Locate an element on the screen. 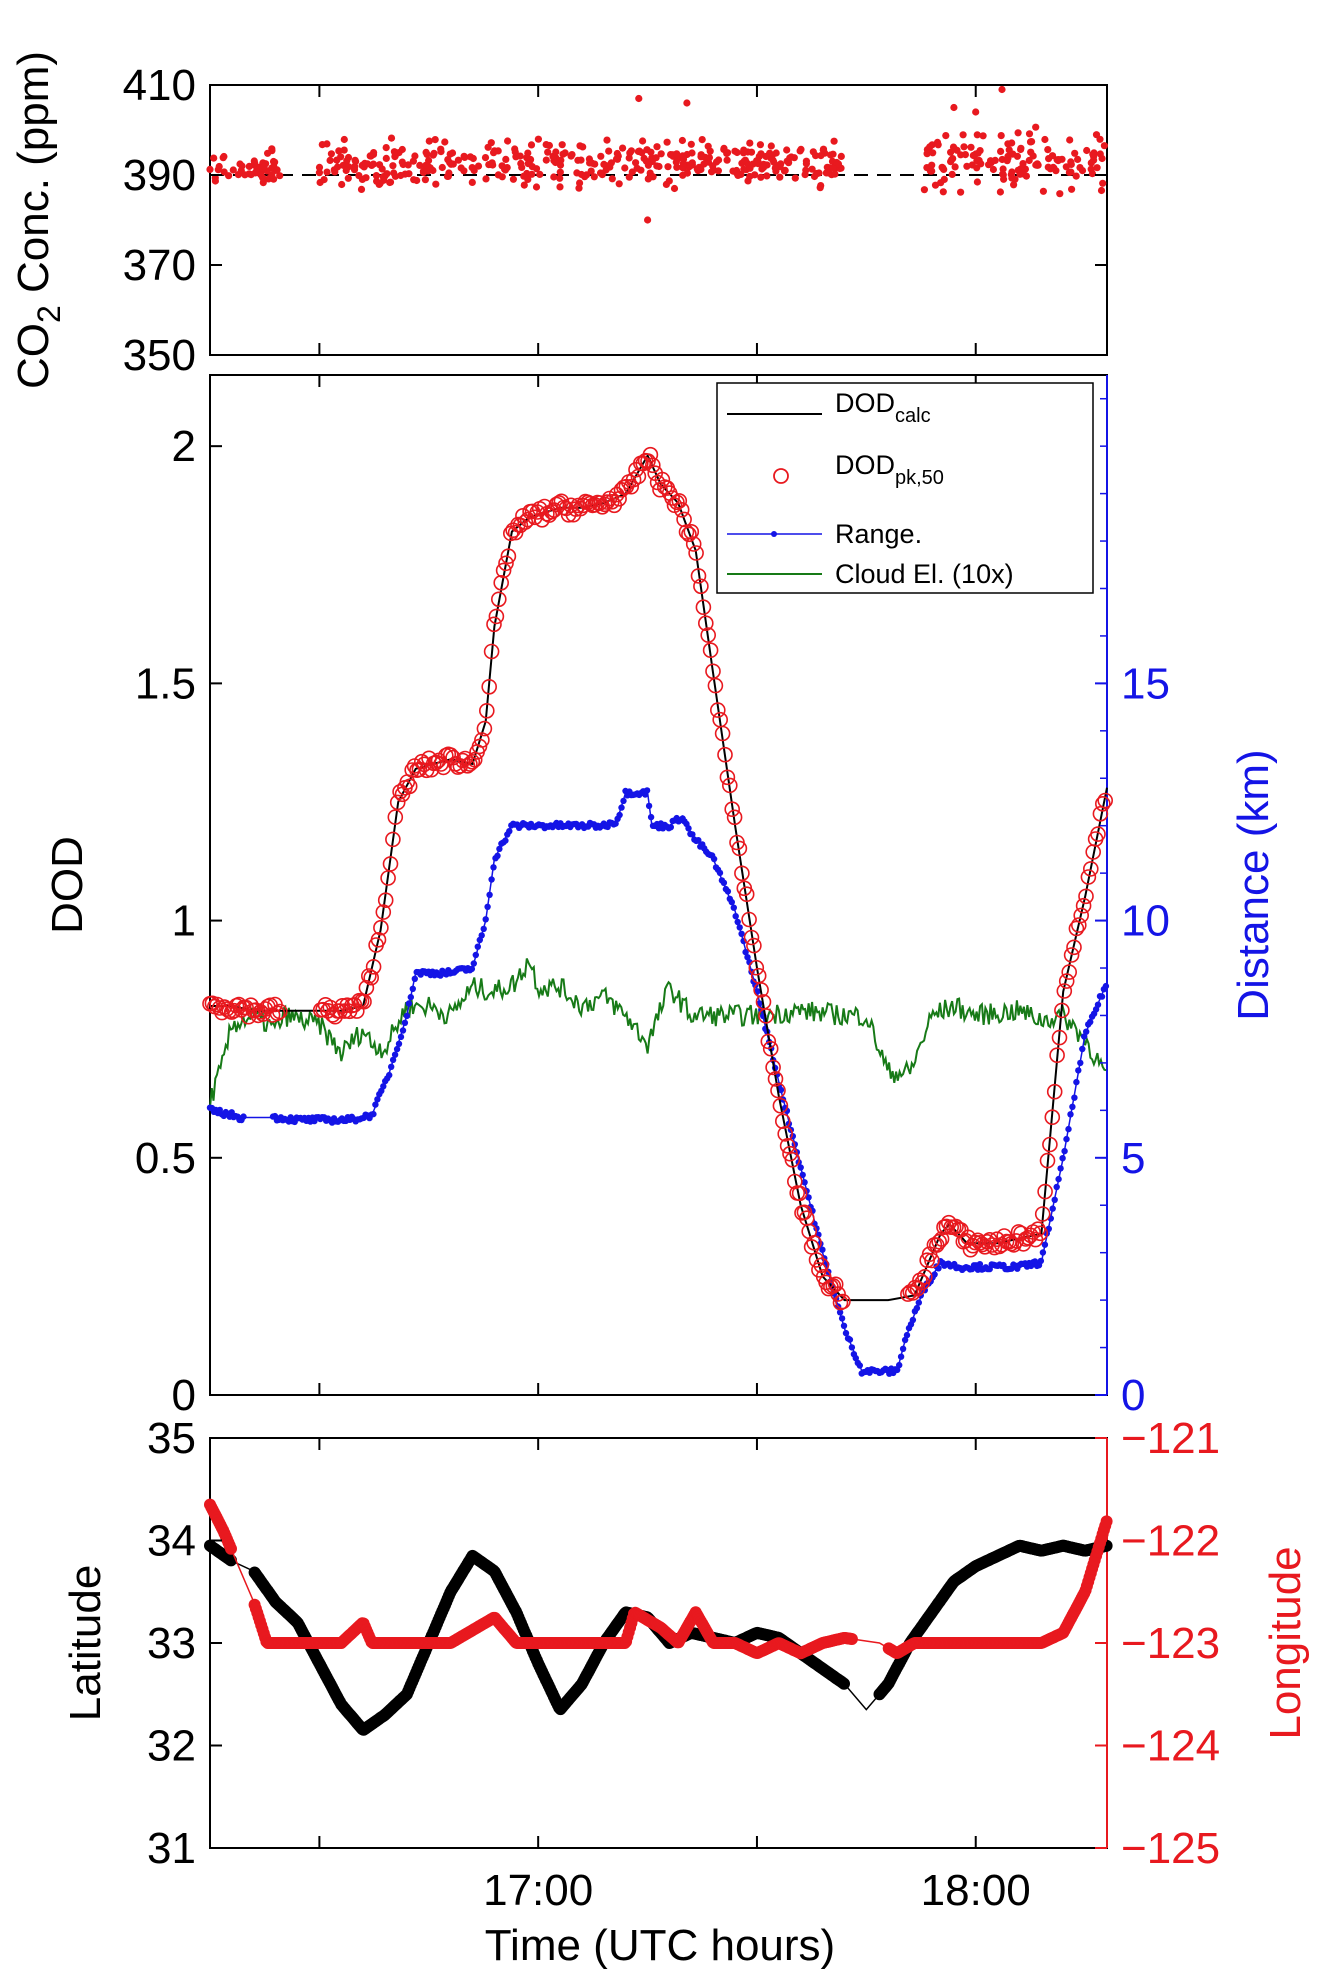 The height and width of the screenshot is (1981, 1327). cloud-elevation-line is located at coordinates (658, 1033).